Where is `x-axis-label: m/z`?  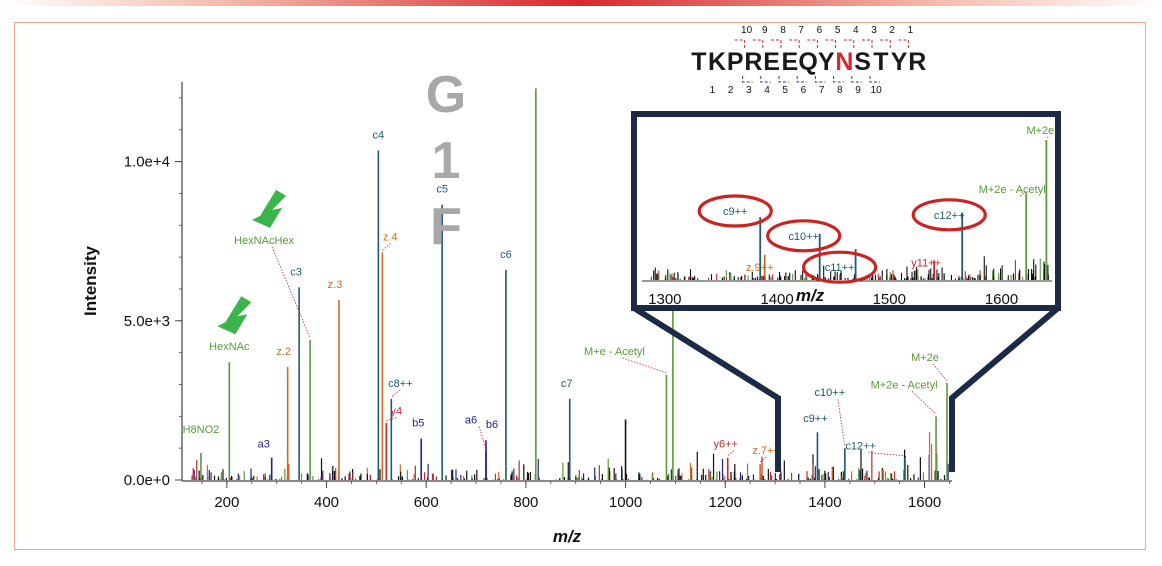 x-axis-label: m/z is located at coordinates (567, 536).